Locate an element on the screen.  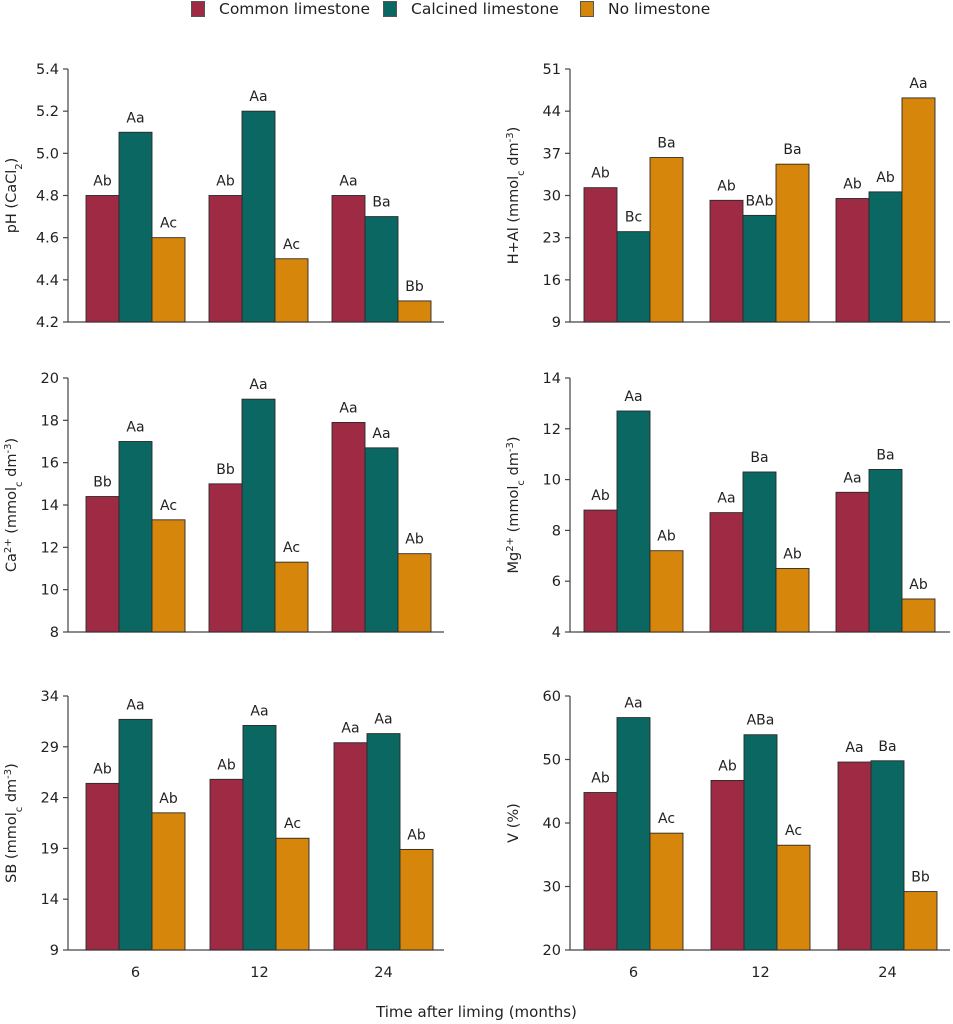
y-tick-label: 18 is located at coordinates (50, 421).